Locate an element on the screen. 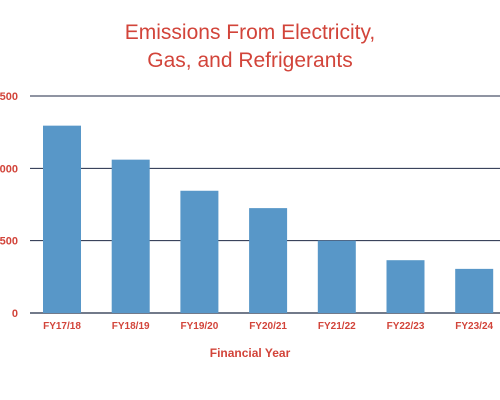 Image resolution: width=500 pixels, height=400 pixels. y-tick-label: 0 is located at coordinates (15, 314).